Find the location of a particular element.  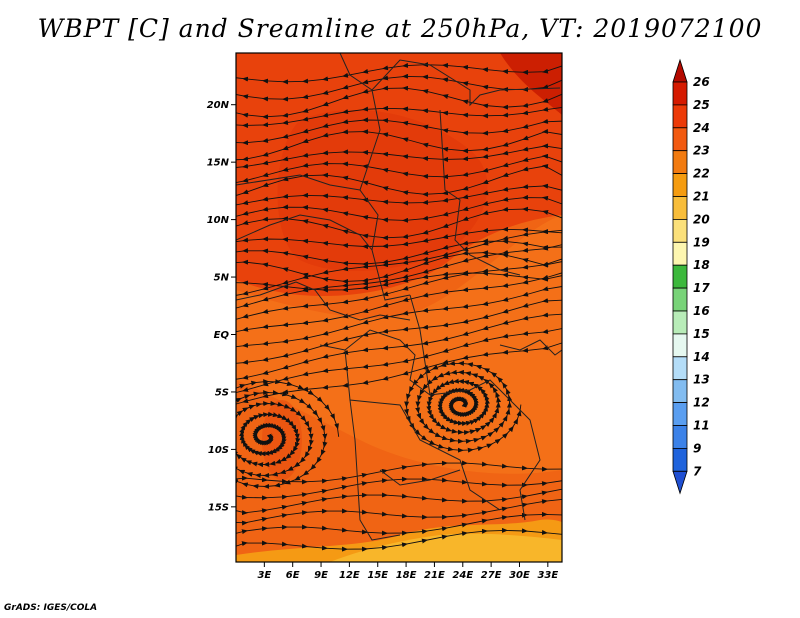

lon-label: 27E is located at coordinates (491, 575).